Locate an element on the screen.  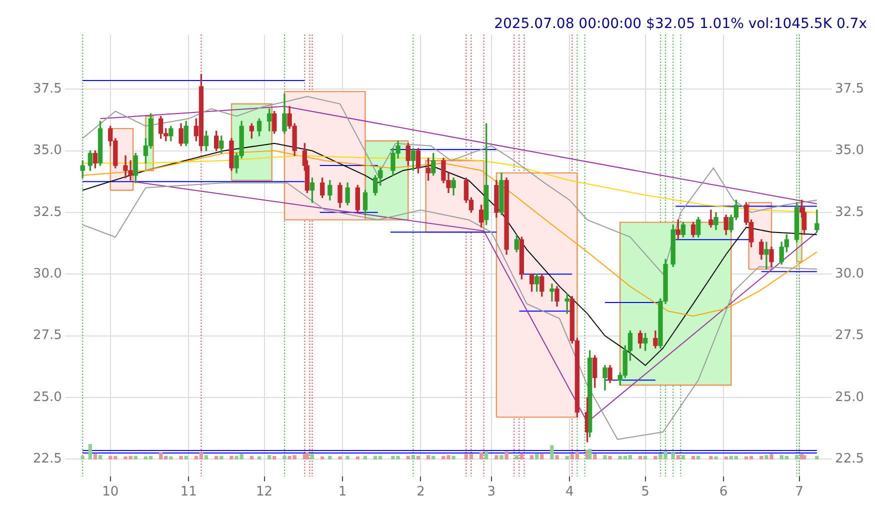
y-tick-label: 27.5 is located at coordinates (47, 336).